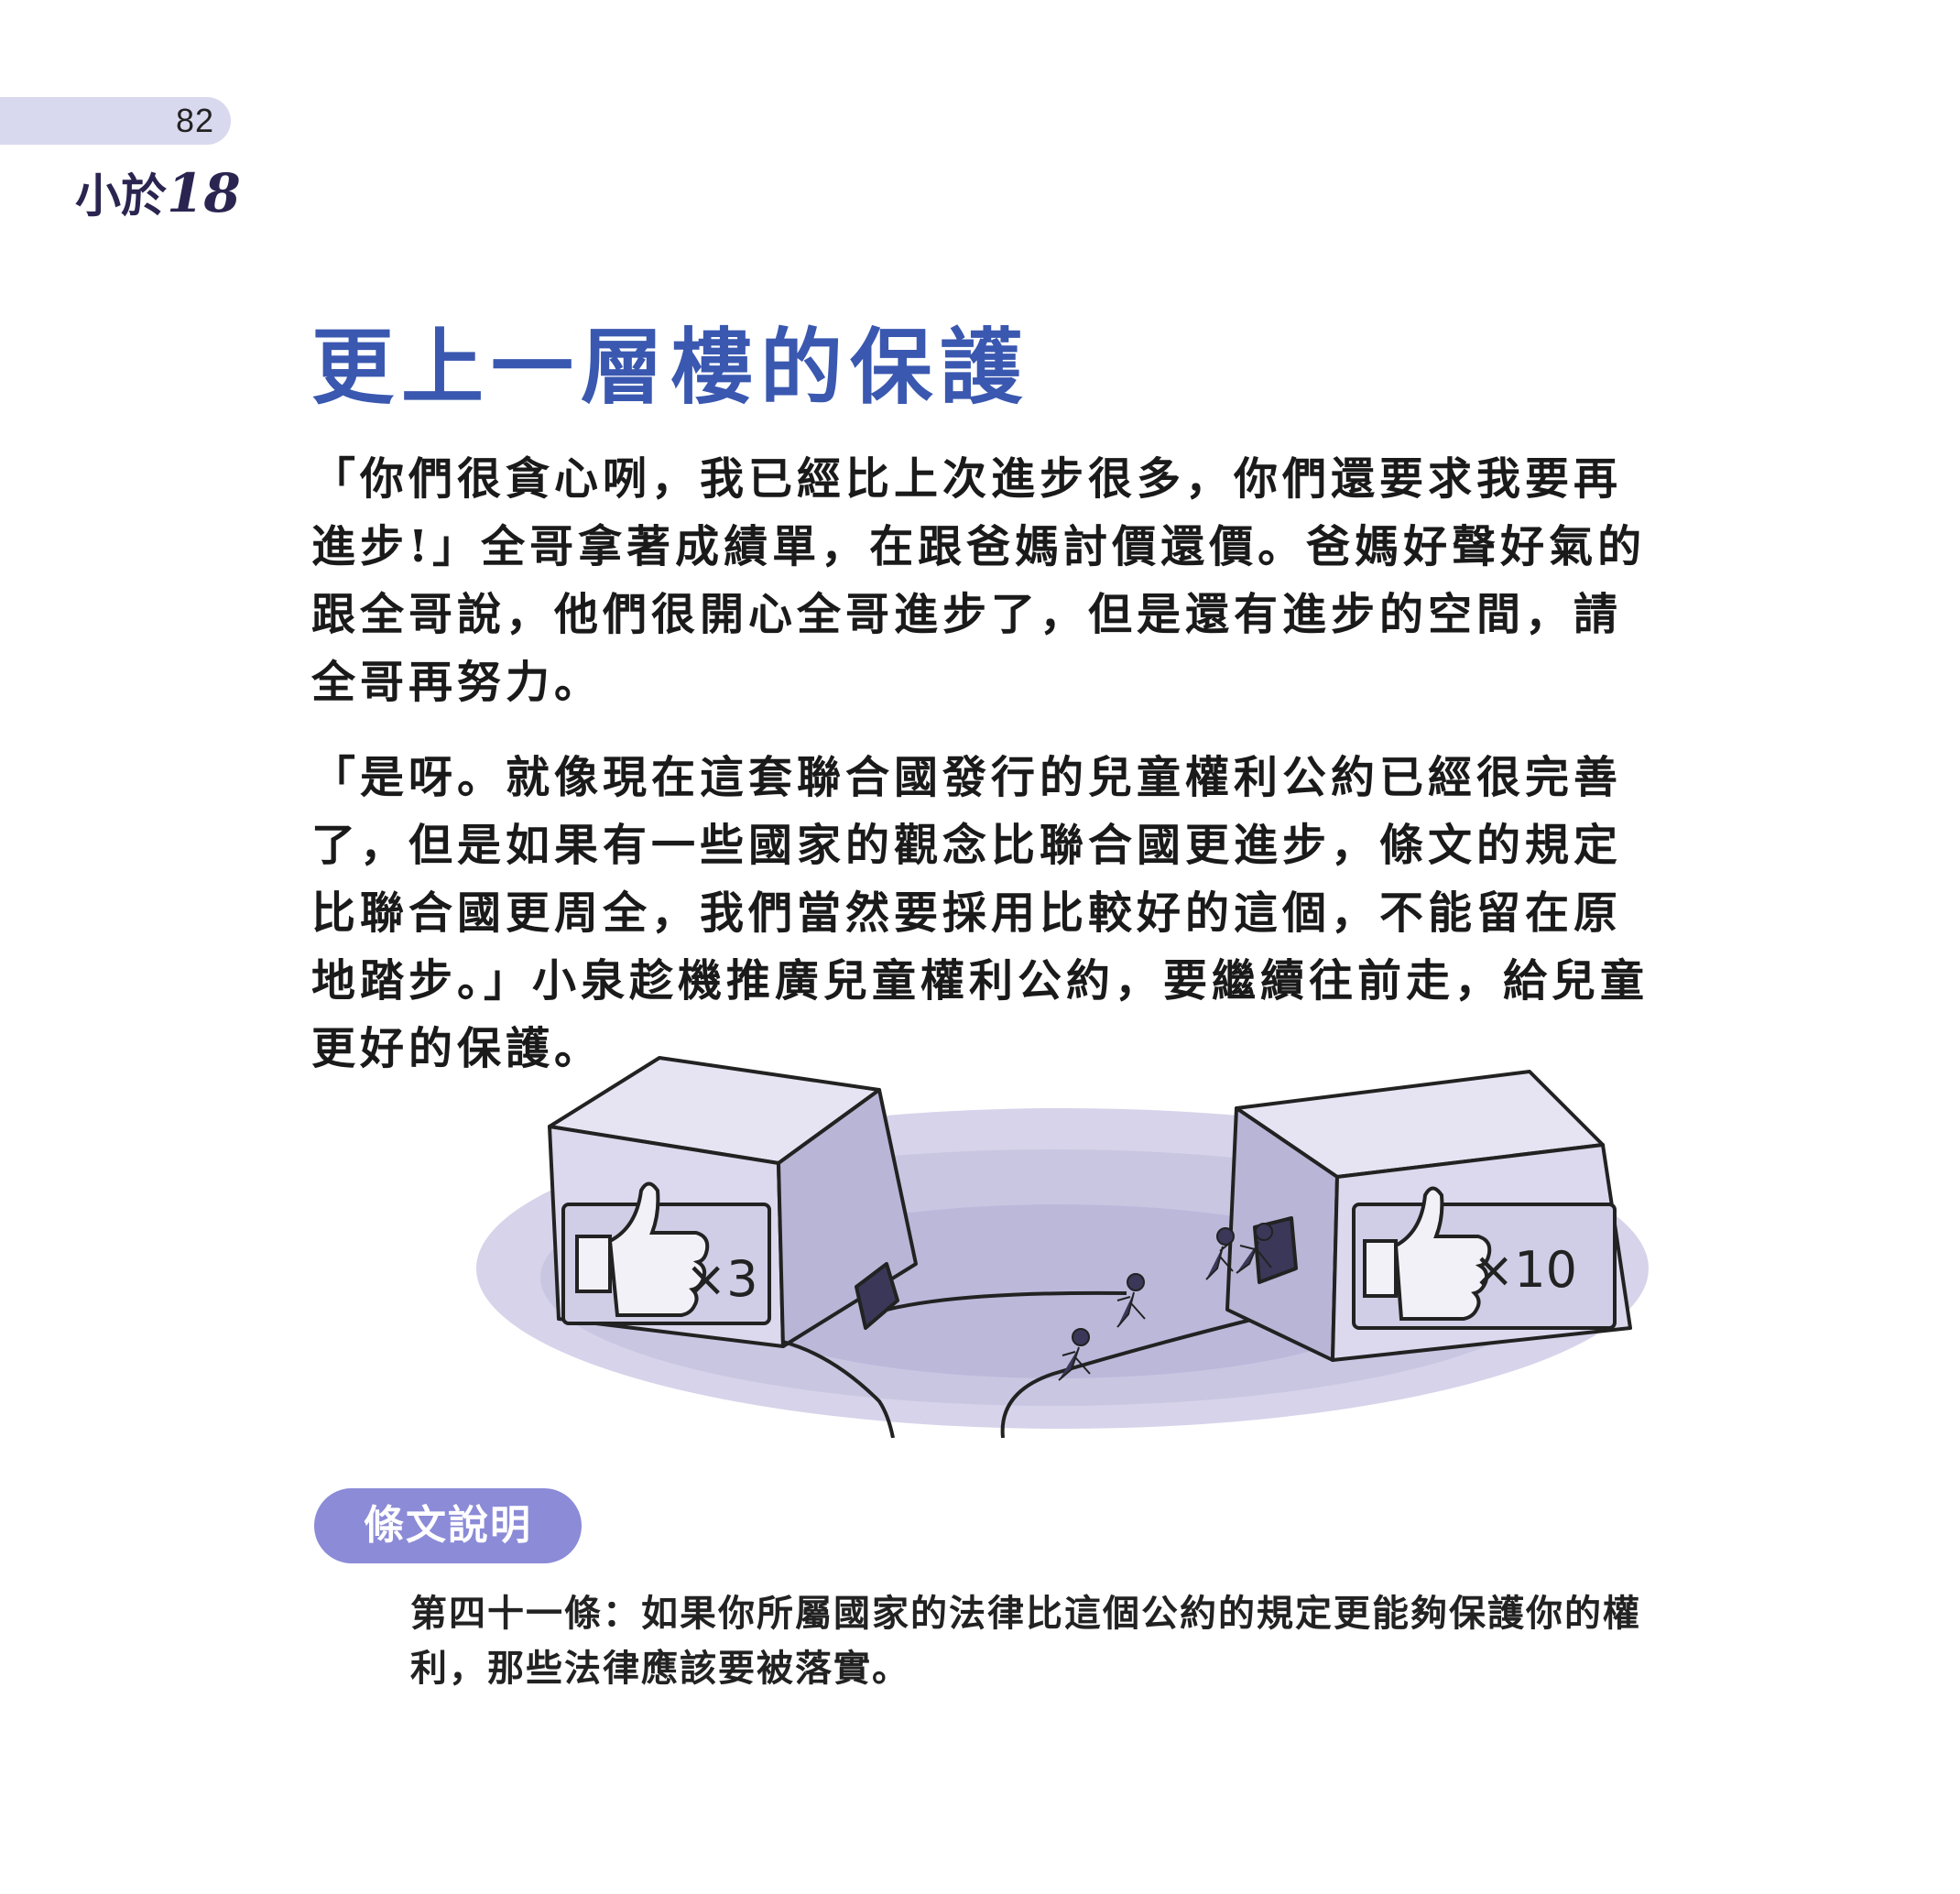  I want to click on series-title-prefix: 小於, so click(121, 196).